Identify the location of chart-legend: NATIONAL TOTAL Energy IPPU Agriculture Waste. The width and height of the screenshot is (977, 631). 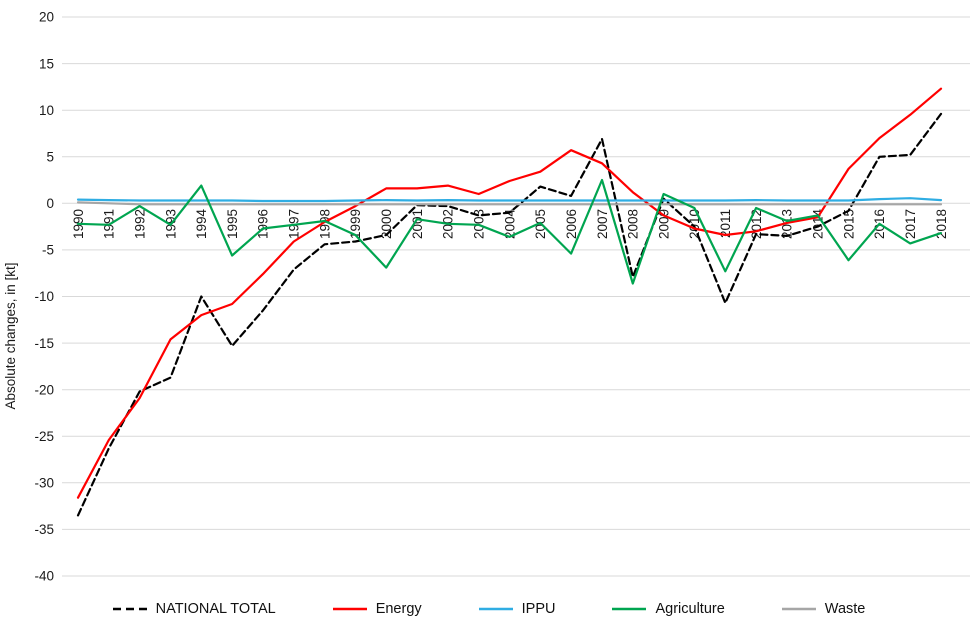
(488, 609).